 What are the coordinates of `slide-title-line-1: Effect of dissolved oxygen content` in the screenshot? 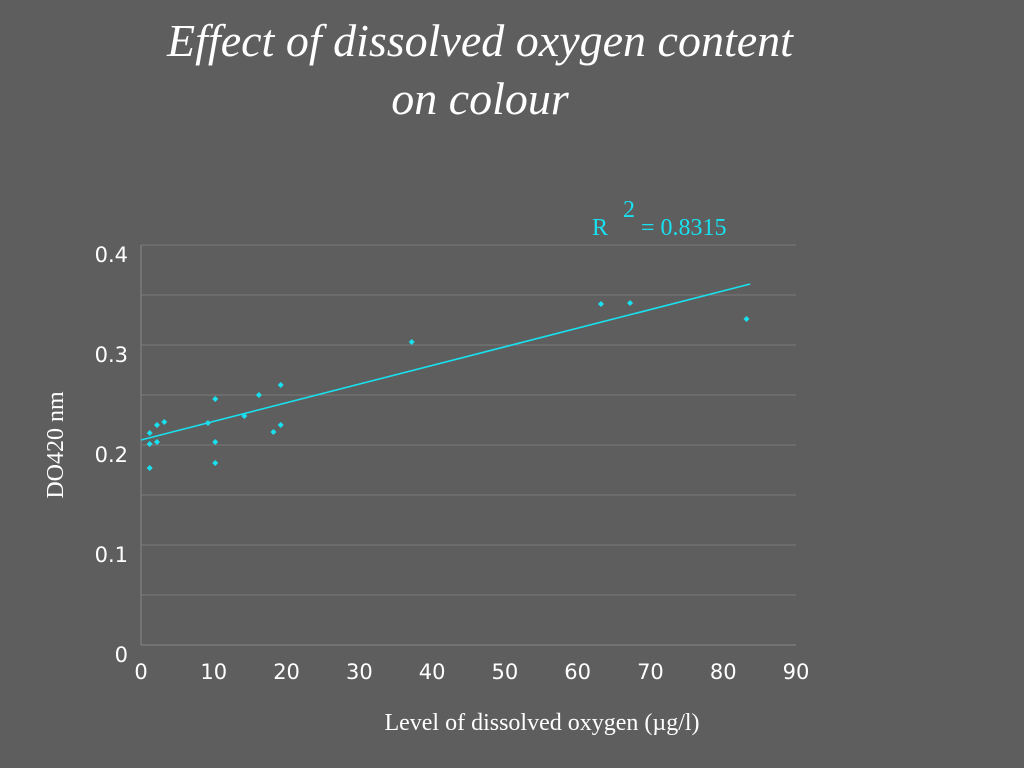 It's located at (480, 40).